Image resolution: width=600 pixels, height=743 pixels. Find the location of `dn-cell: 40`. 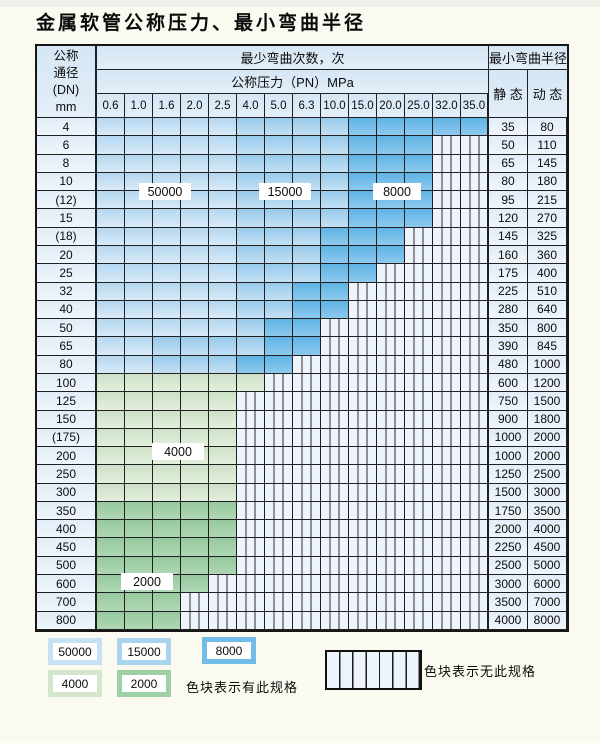

dn-cell: 40 is located at coordinates (67, 310).